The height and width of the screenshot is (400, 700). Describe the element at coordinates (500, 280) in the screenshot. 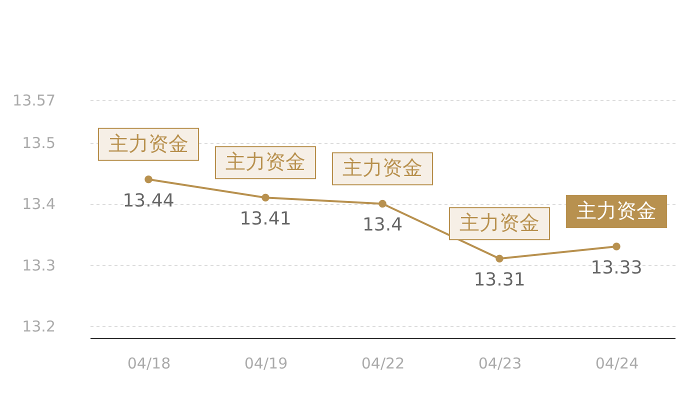

I see `data-label: 13.31` at that location.